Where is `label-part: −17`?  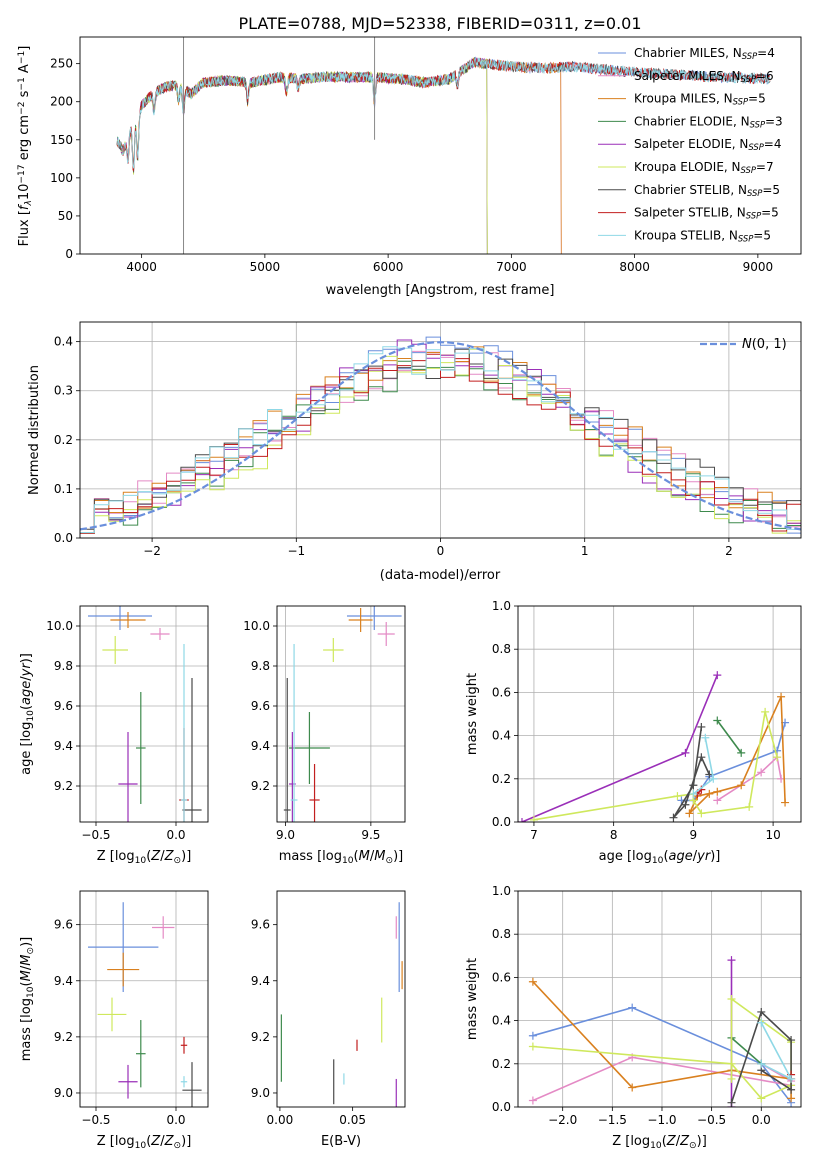
label-part: −17 is located at coordinates (22, 173).